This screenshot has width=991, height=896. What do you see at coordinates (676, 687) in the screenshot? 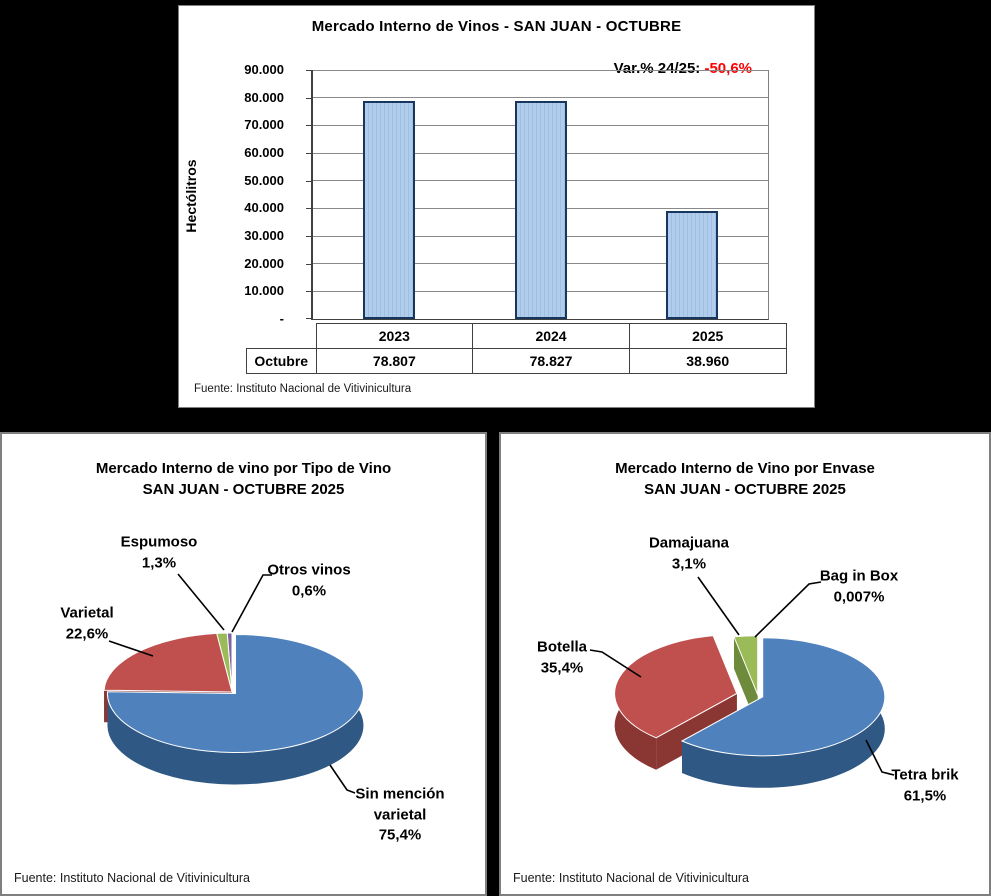
I see `pie-slice-botella` at bounding box center [676, 687].